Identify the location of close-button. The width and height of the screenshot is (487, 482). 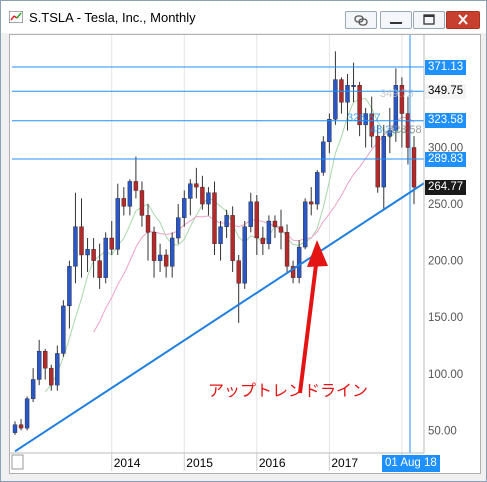
(463, 20).